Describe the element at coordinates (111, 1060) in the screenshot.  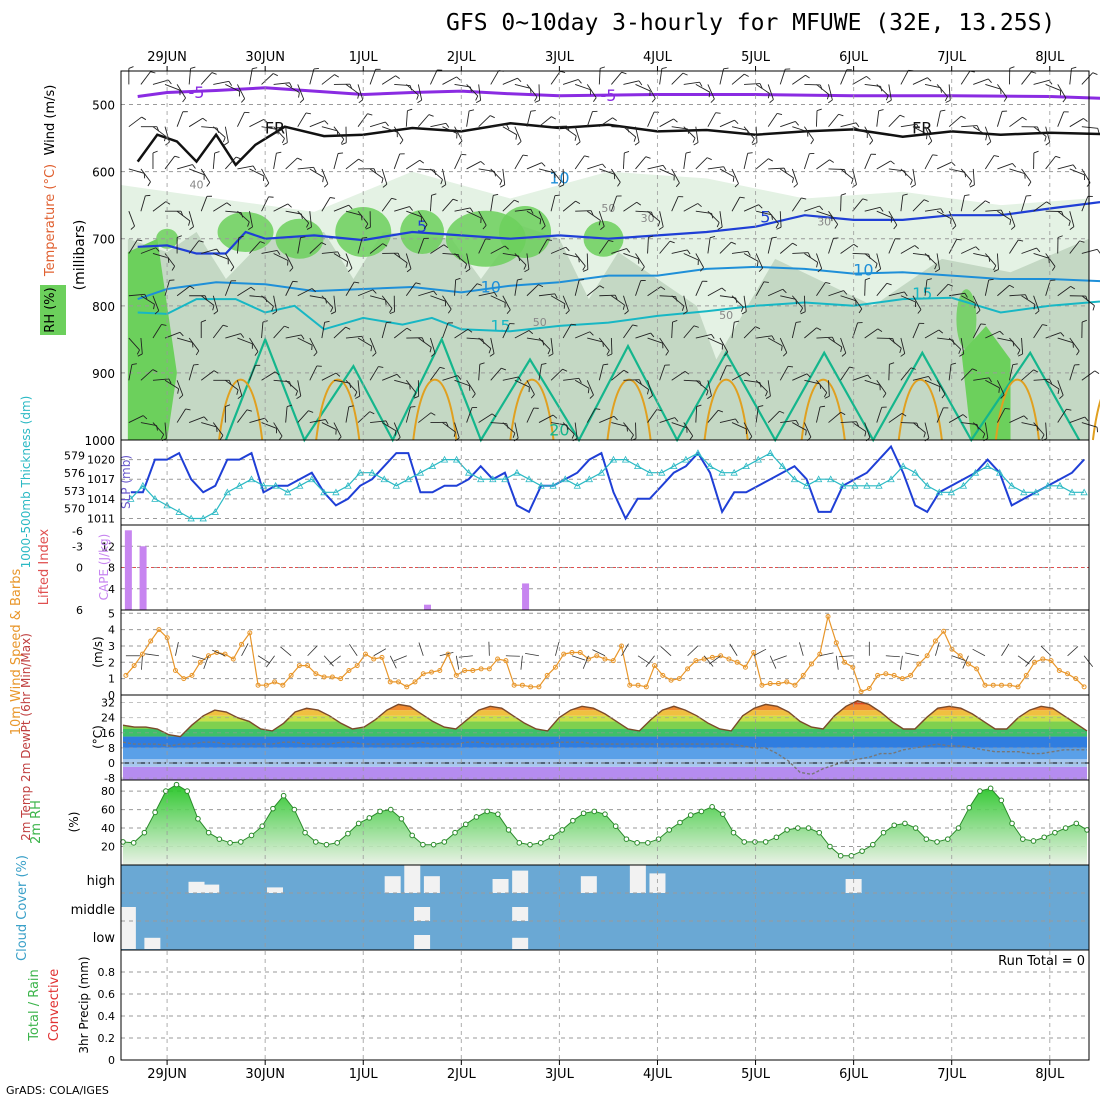
I see `precip-ytick: 0` at that location.